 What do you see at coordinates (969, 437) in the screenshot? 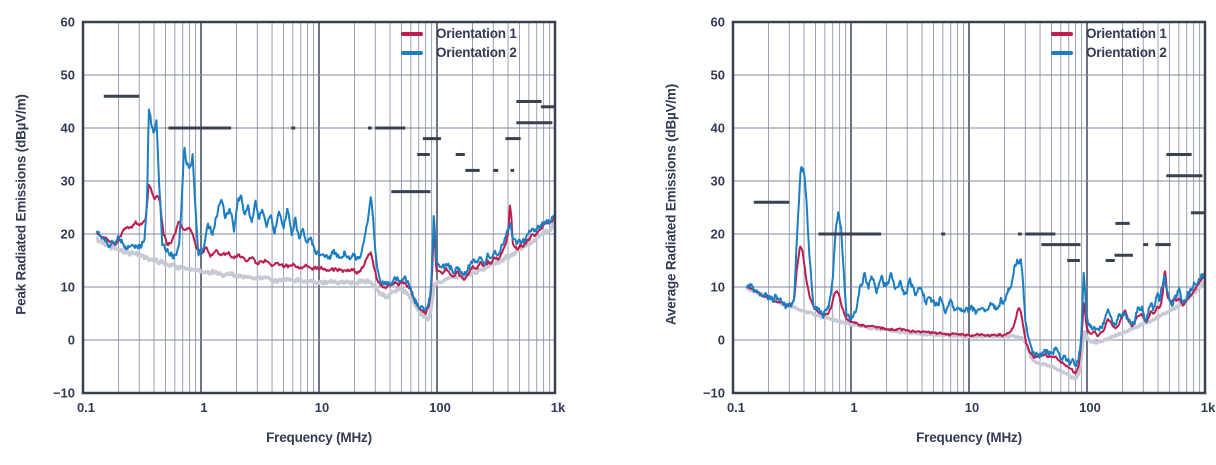
I see `average-x-axis-title: Frequency (MHz)` at bounding box center [969, 437].